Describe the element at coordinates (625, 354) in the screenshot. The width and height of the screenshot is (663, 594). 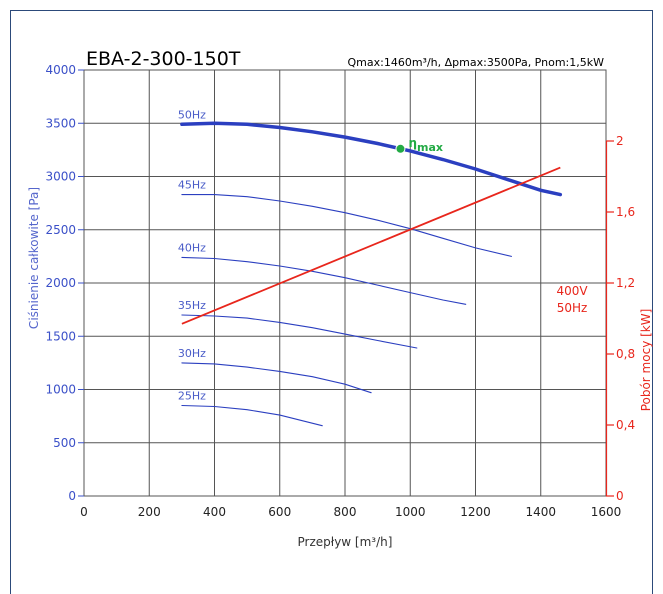
I see `y2-tick-label: 0,8` at that location.